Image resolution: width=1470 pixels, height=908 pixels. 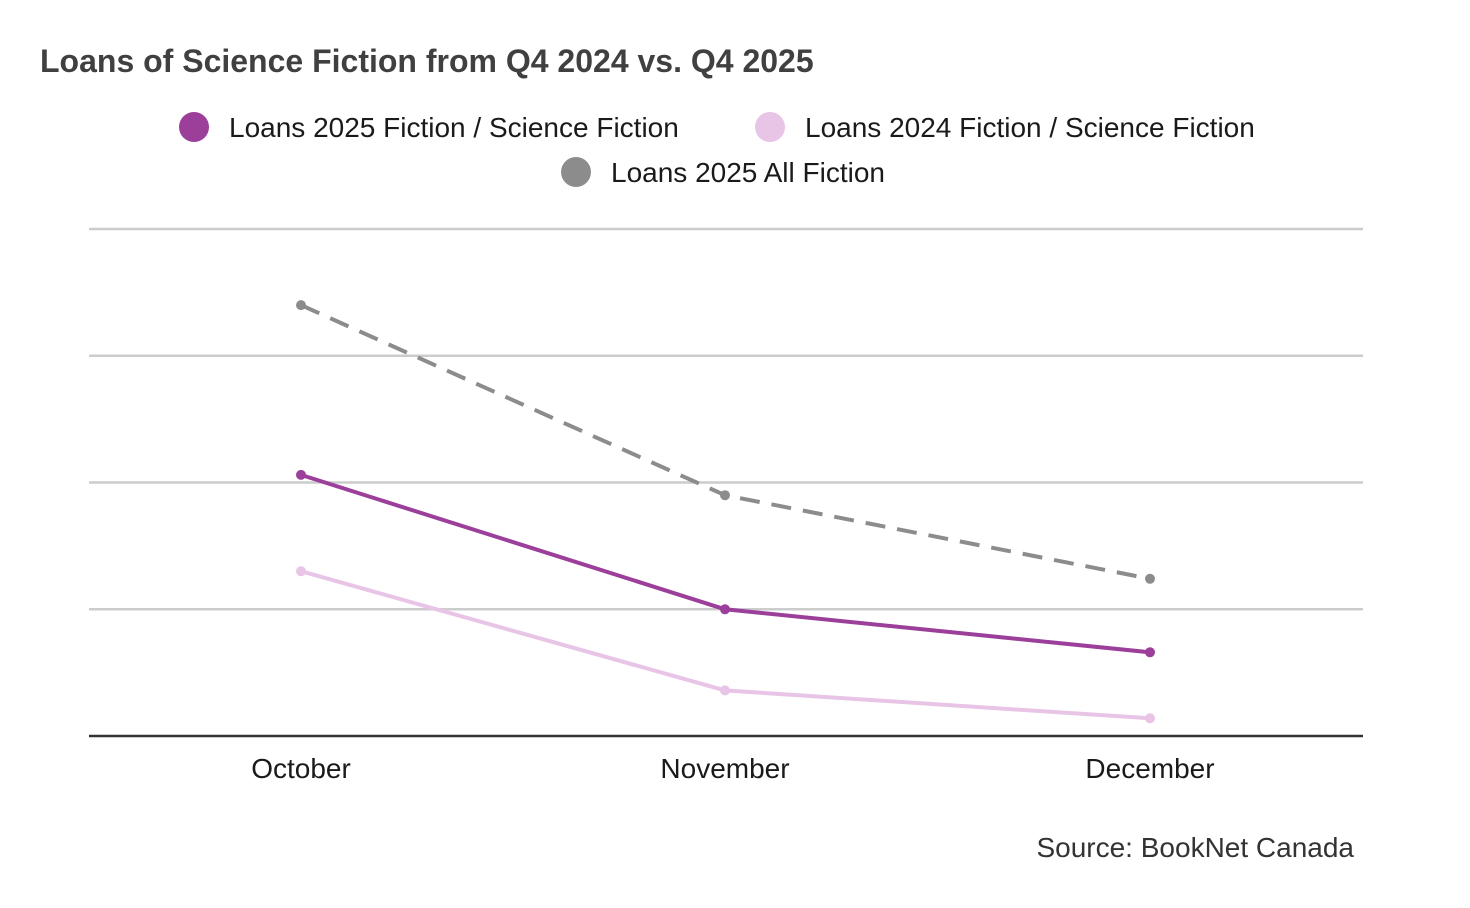 I want to click on legend-marker-sf2024, so click(x=770, y=127).